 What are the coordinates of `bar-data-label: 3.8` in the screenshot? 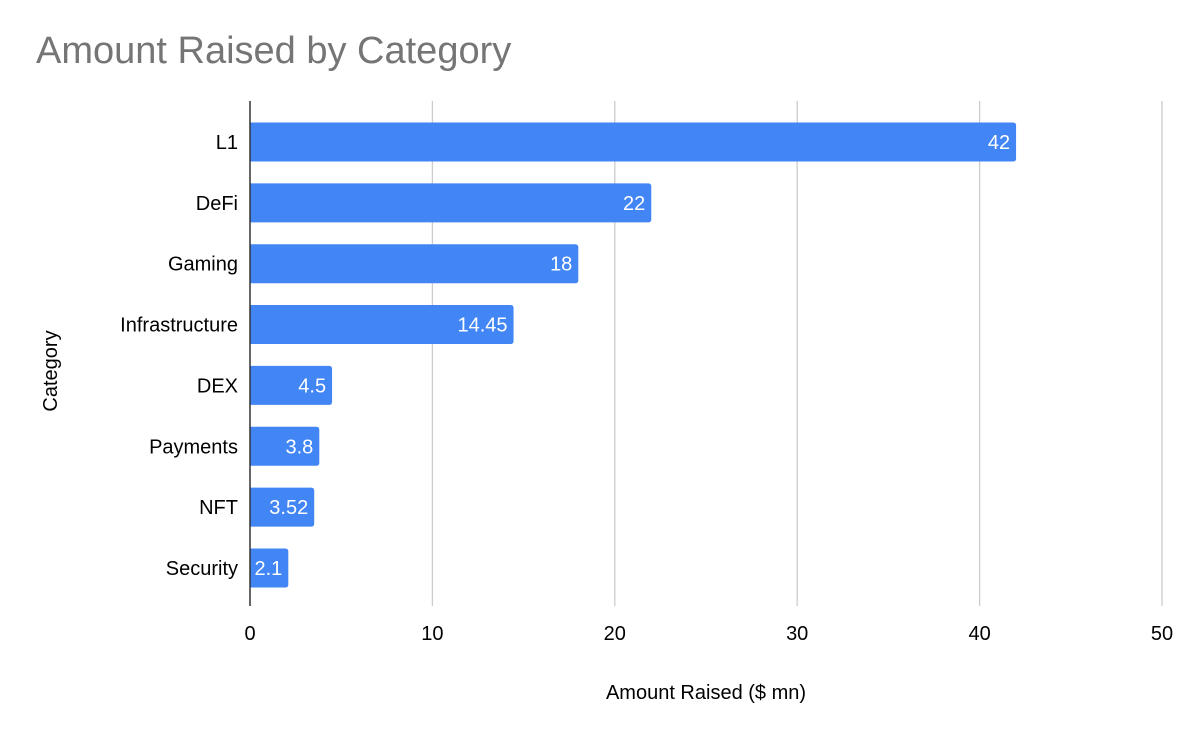 It's located at (299, 447).